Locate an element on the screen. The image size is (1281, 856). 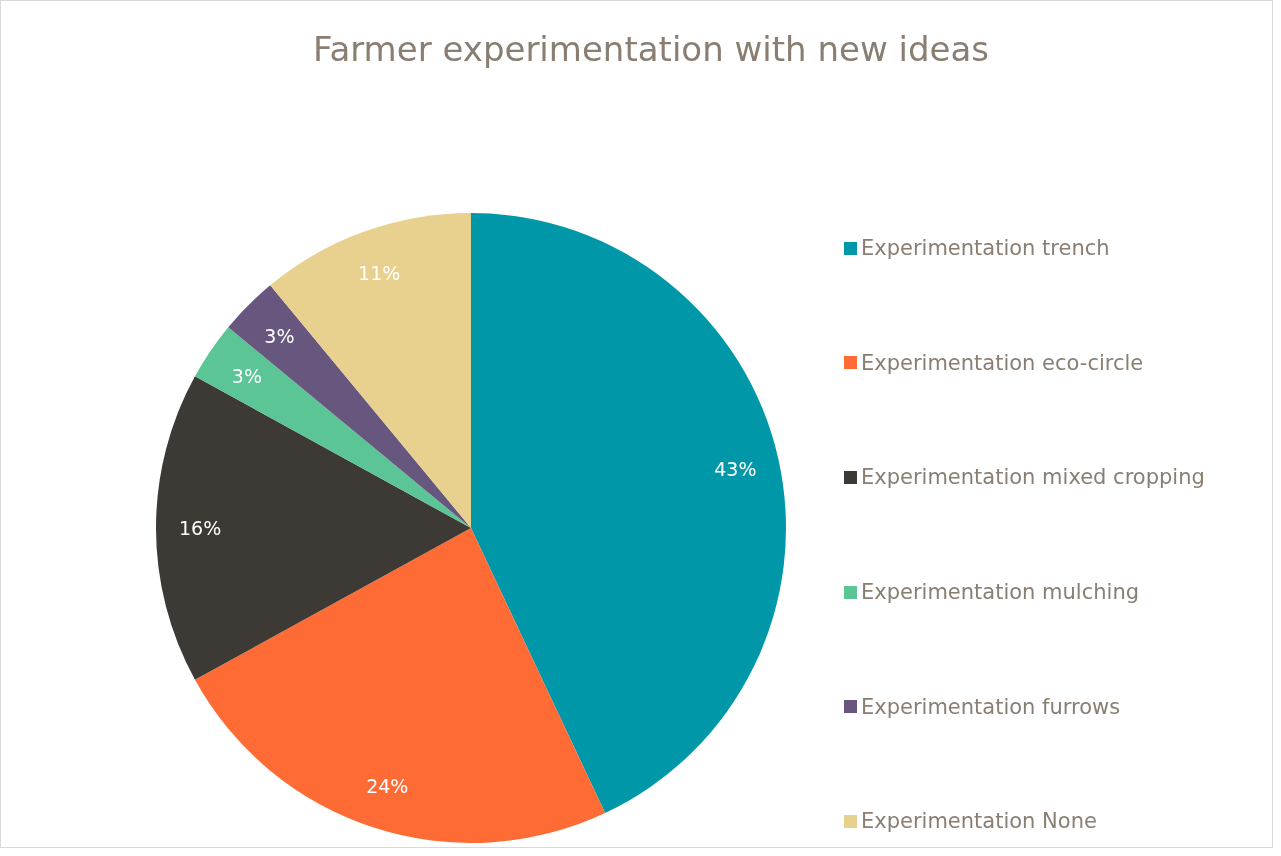
legend-label: Experimentation mixed cropping is located at coordinates (1033, 477).